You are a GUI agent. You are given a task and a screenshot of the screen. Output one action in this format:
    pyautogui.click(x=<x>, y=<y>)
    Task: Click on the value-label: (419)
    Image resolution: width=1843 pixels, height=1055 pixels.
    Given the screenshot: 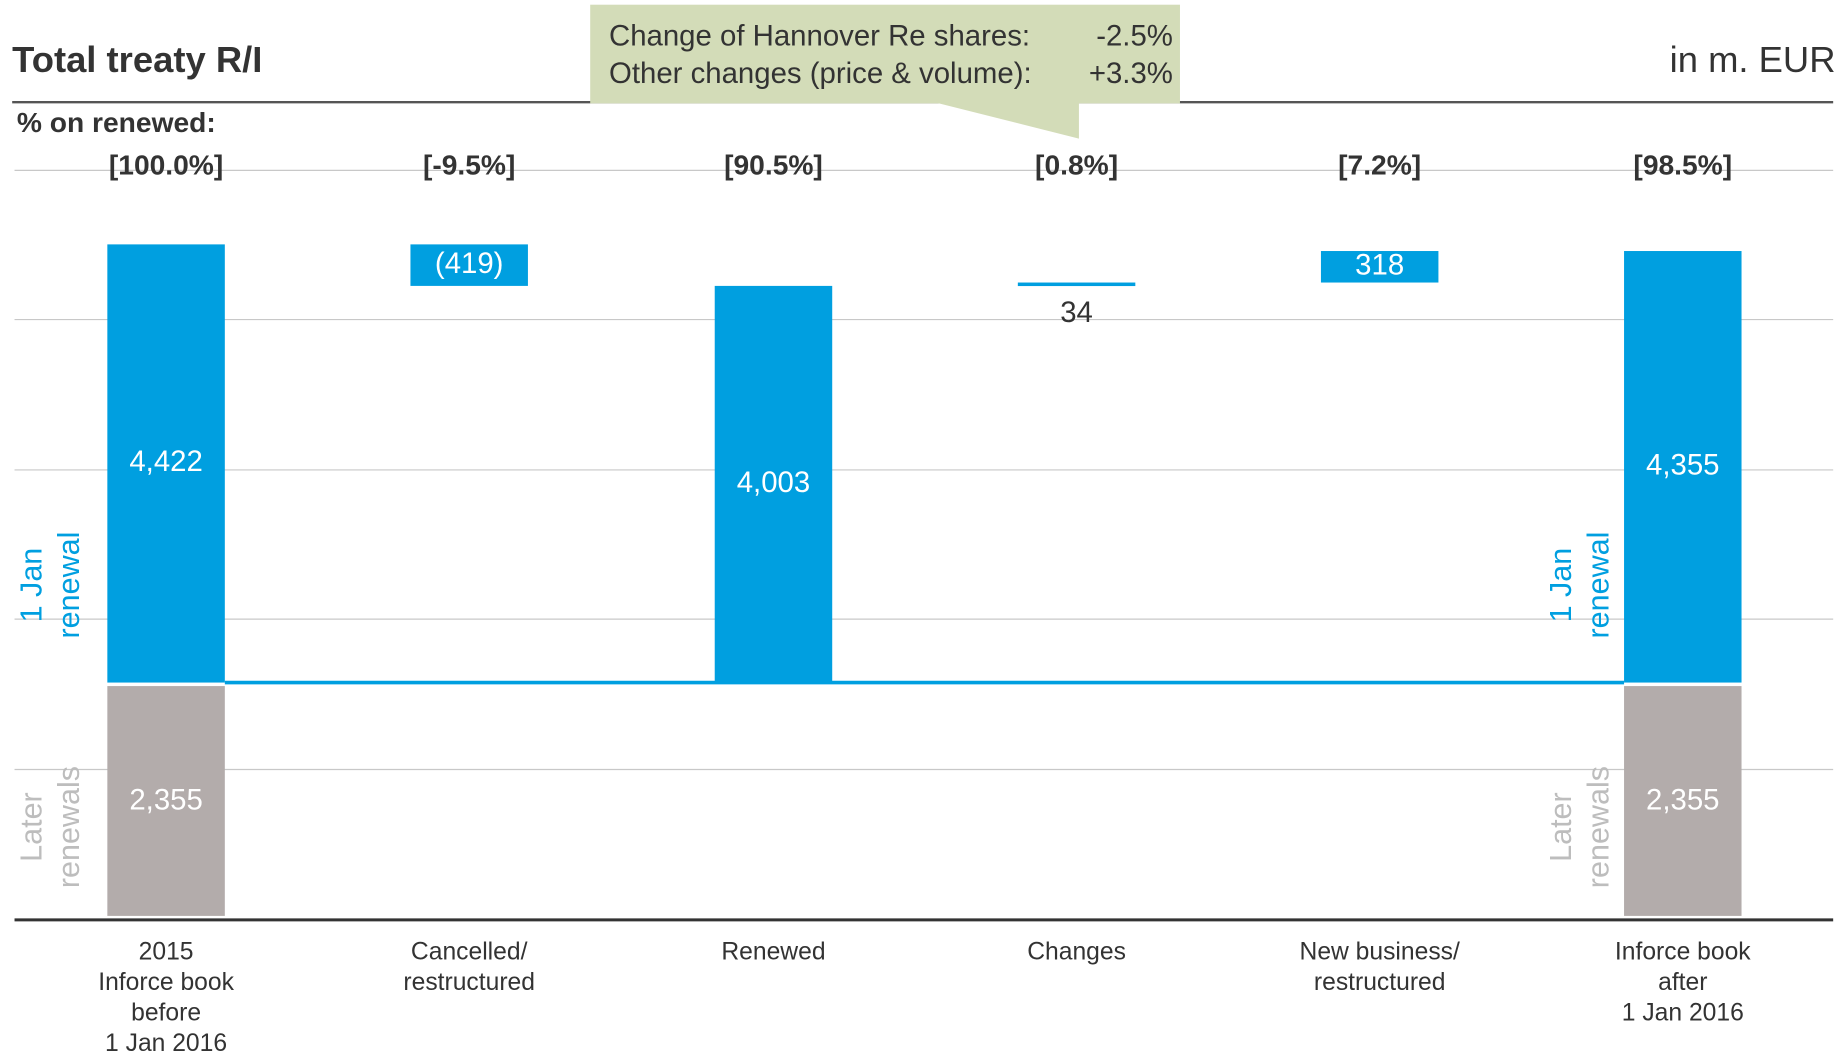 What is the action you would take?
    pyautogui.click(x=469, y=263)
    